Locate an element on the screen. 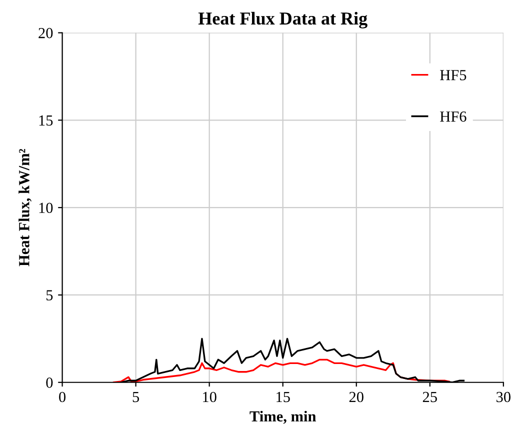 The height and width of the screenshot is (437, 519). y-axis-title: Heat Flux, kW/m² is located at coordinates (25, 207).